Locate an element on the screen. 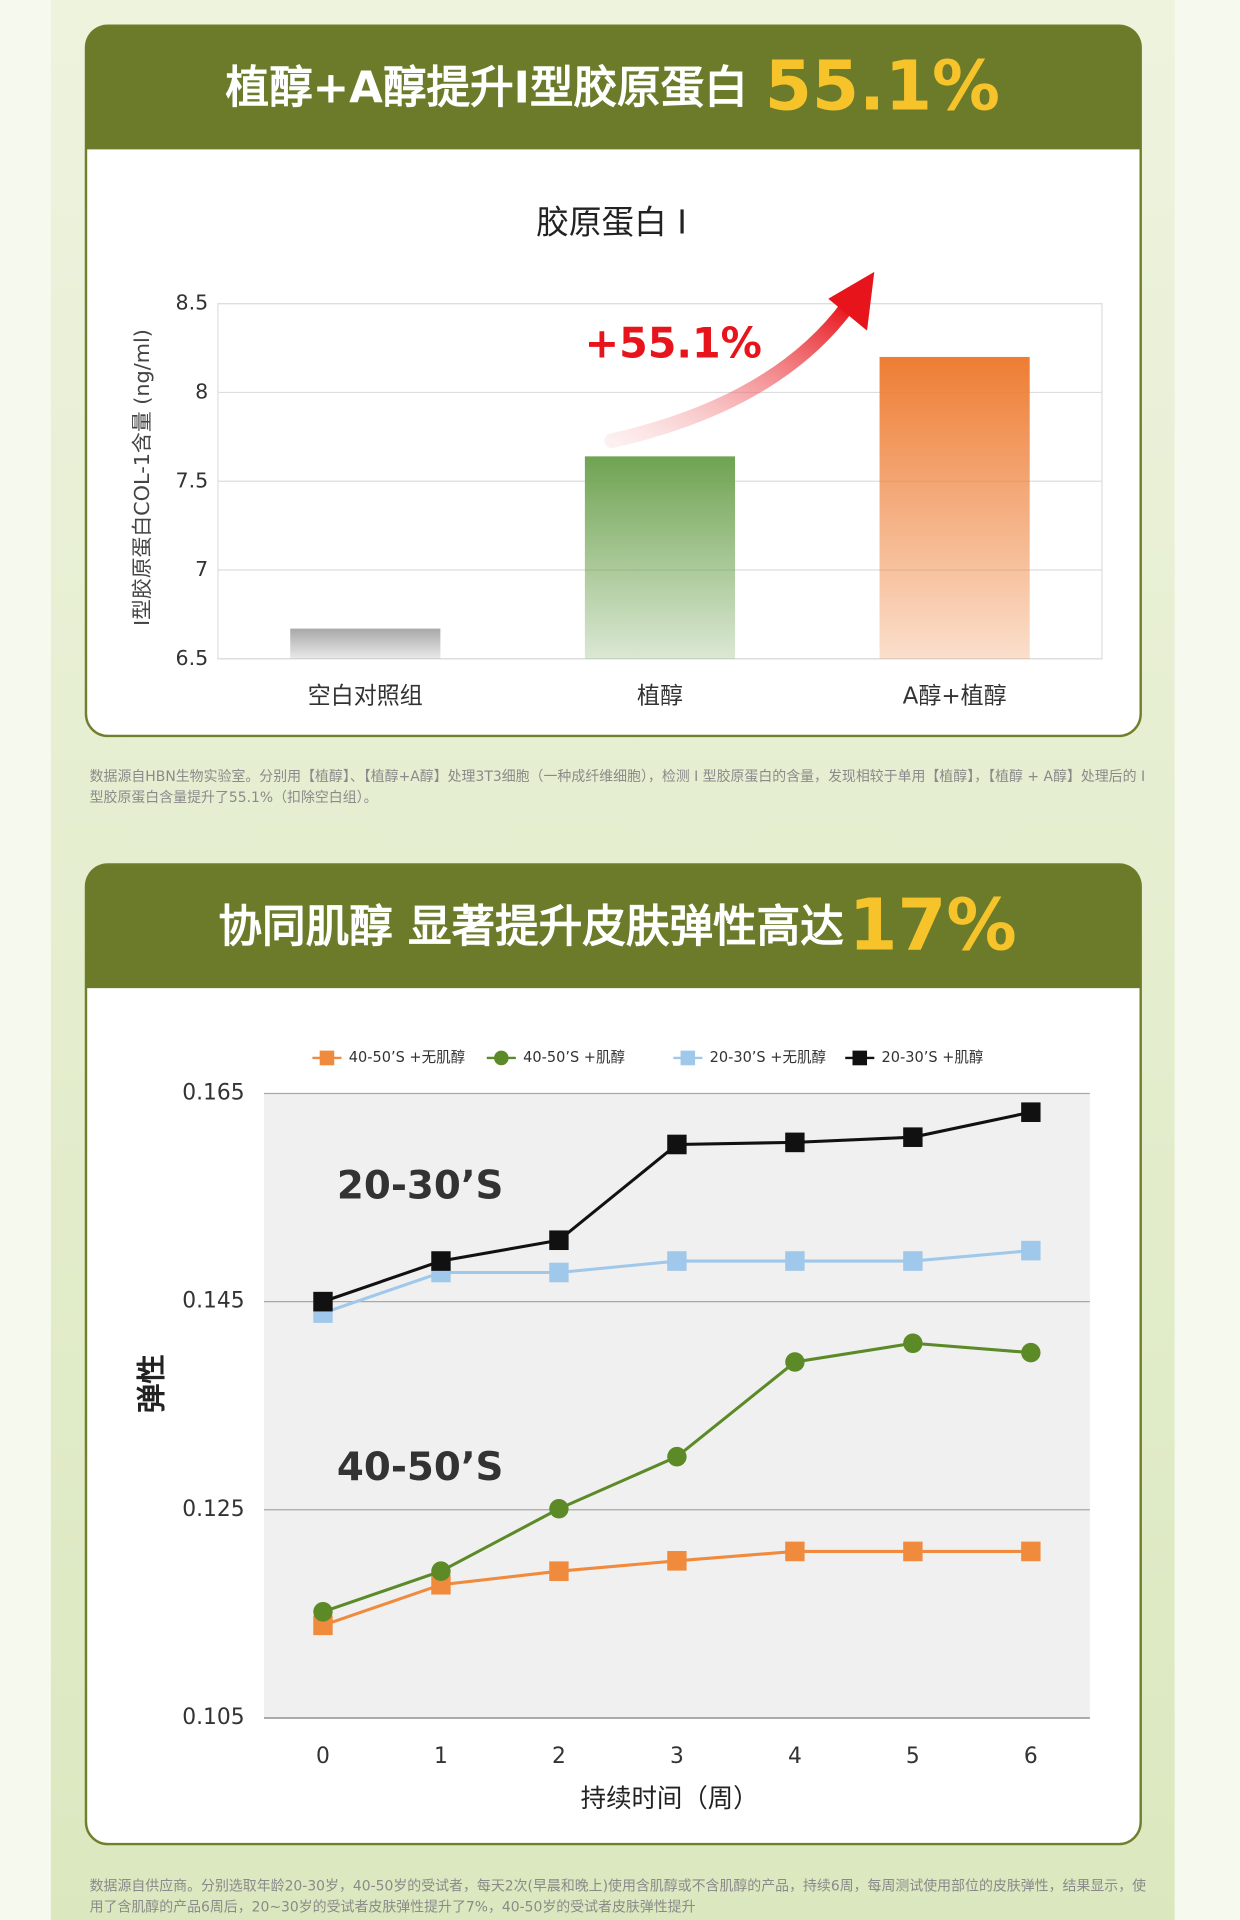 This screenshot has width=1240, height=1920. annotation: +55.1% is located at coordinates (673, 343).